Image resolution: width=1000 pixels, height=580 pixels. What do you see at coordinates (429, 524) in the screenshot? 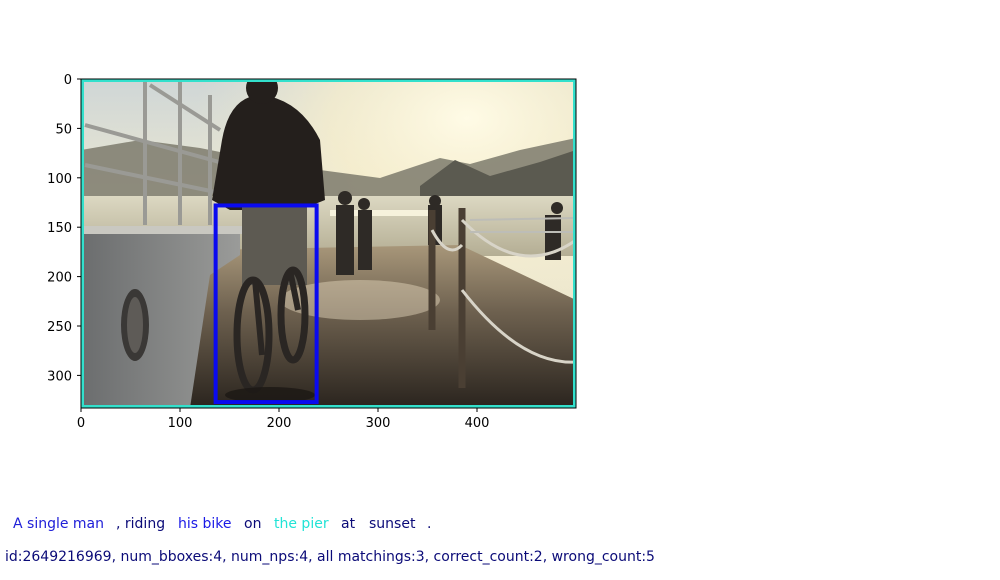
I see `caption-token: .` at bounding box center [429, 524].